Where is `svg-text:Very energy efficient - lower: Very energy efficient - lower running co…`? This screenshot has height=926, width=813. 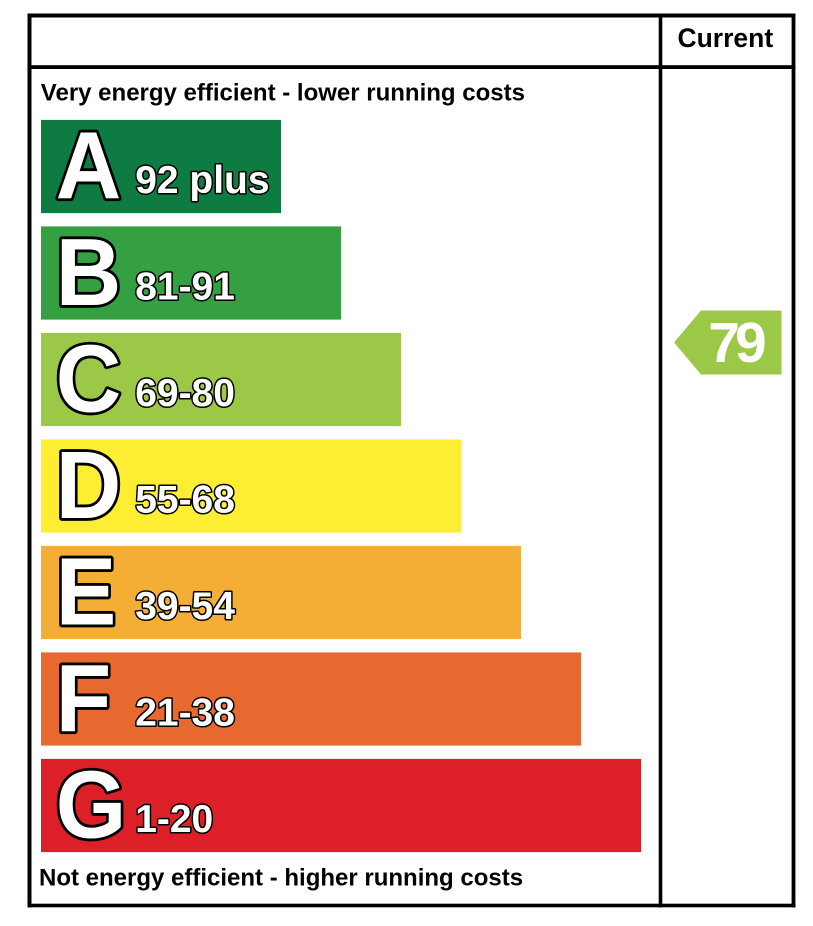
svg-text:Very energy efficient - lower: Very energy efficient - lower running co… is located at coordinates (283, 93).